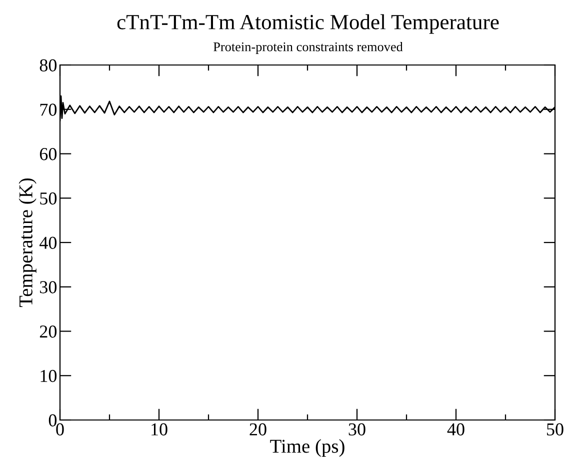 Image resolution: width=575 pixels, height=457 pixels. What do you see at coordinates (48, 287) in the screenshot?
I see `y-tick-label: 30` at bounding box center [48, 287].